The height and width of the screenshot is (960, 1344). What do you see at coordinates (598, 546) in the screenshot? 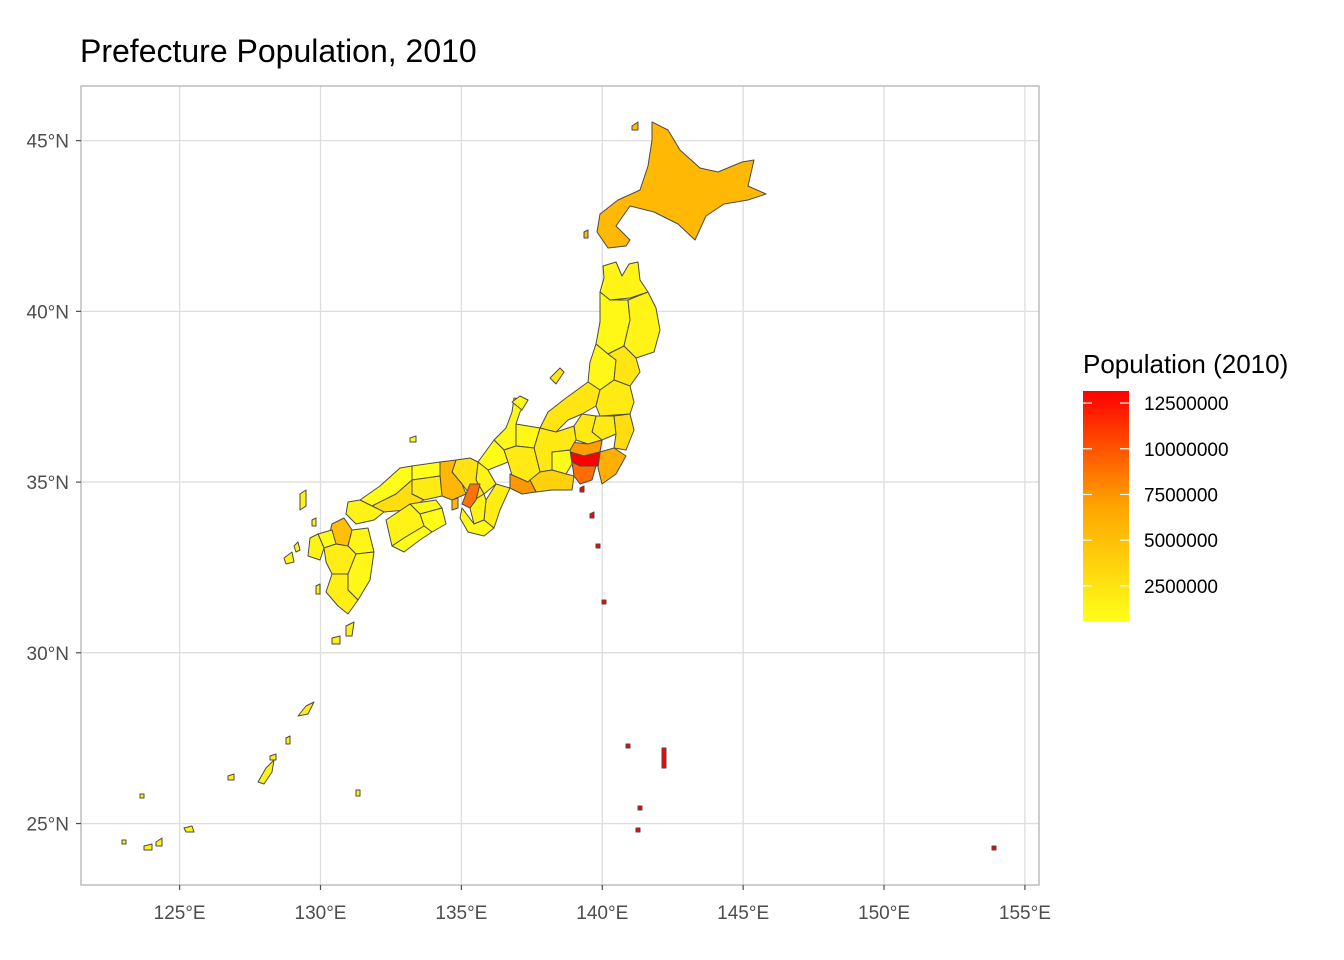
I see `island-aogashima` at bounding box center [598, 546].